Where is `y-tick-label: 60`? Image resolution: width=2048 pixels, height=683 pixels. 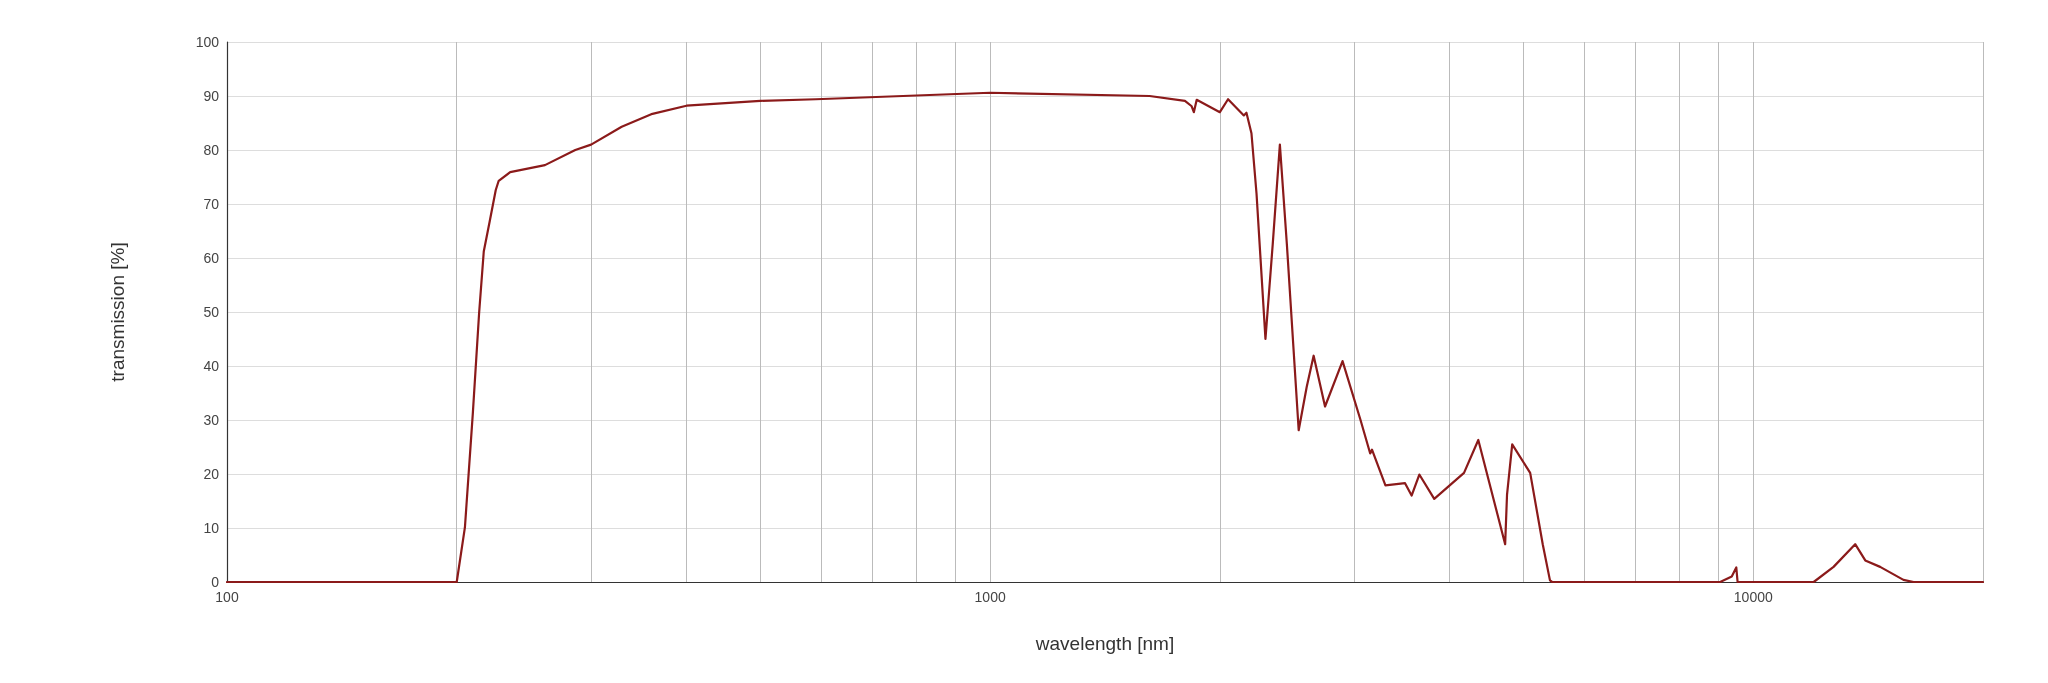
y-tick-label: 60 is located at coordinates (211, 258).